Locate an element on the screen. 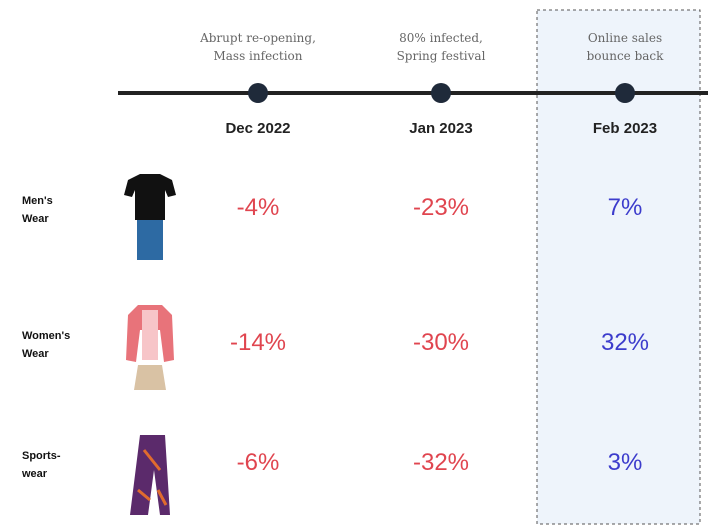  row-label: Men's is located at coordinates (37, 201).